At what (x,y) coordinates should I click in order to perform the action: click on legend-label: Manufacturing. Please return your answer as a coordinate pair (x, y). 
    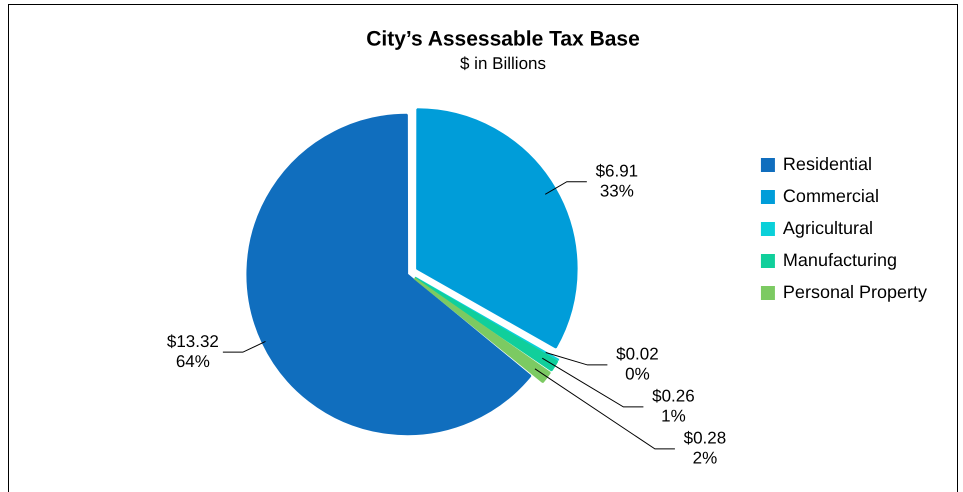
    Looking at the image, I should click on (840, 260).